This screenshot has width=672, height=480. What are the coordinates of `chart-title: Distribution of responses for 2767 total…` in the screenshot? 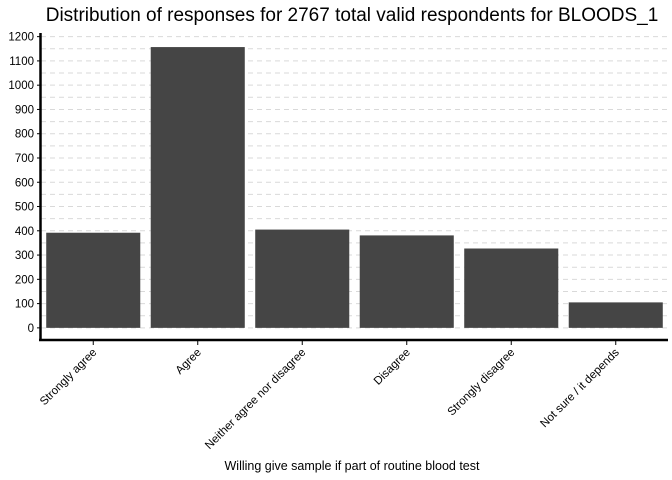 It's located at (352, 15).